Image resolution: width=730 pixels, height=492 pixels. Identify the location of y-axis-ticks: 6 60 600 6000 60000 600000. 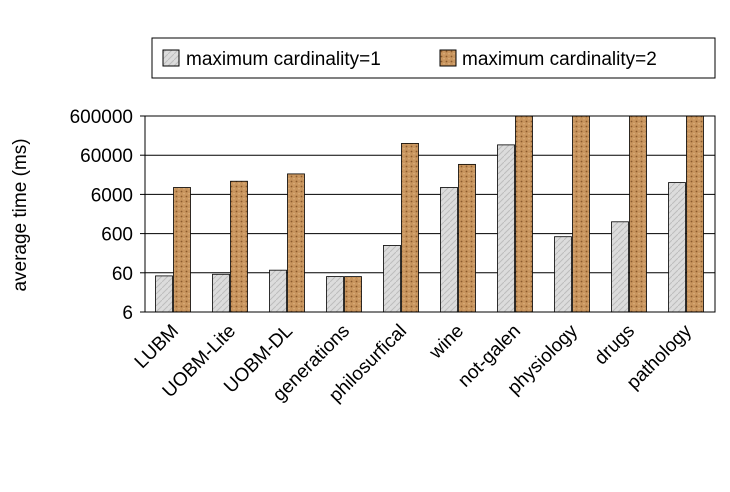
(107, 215).